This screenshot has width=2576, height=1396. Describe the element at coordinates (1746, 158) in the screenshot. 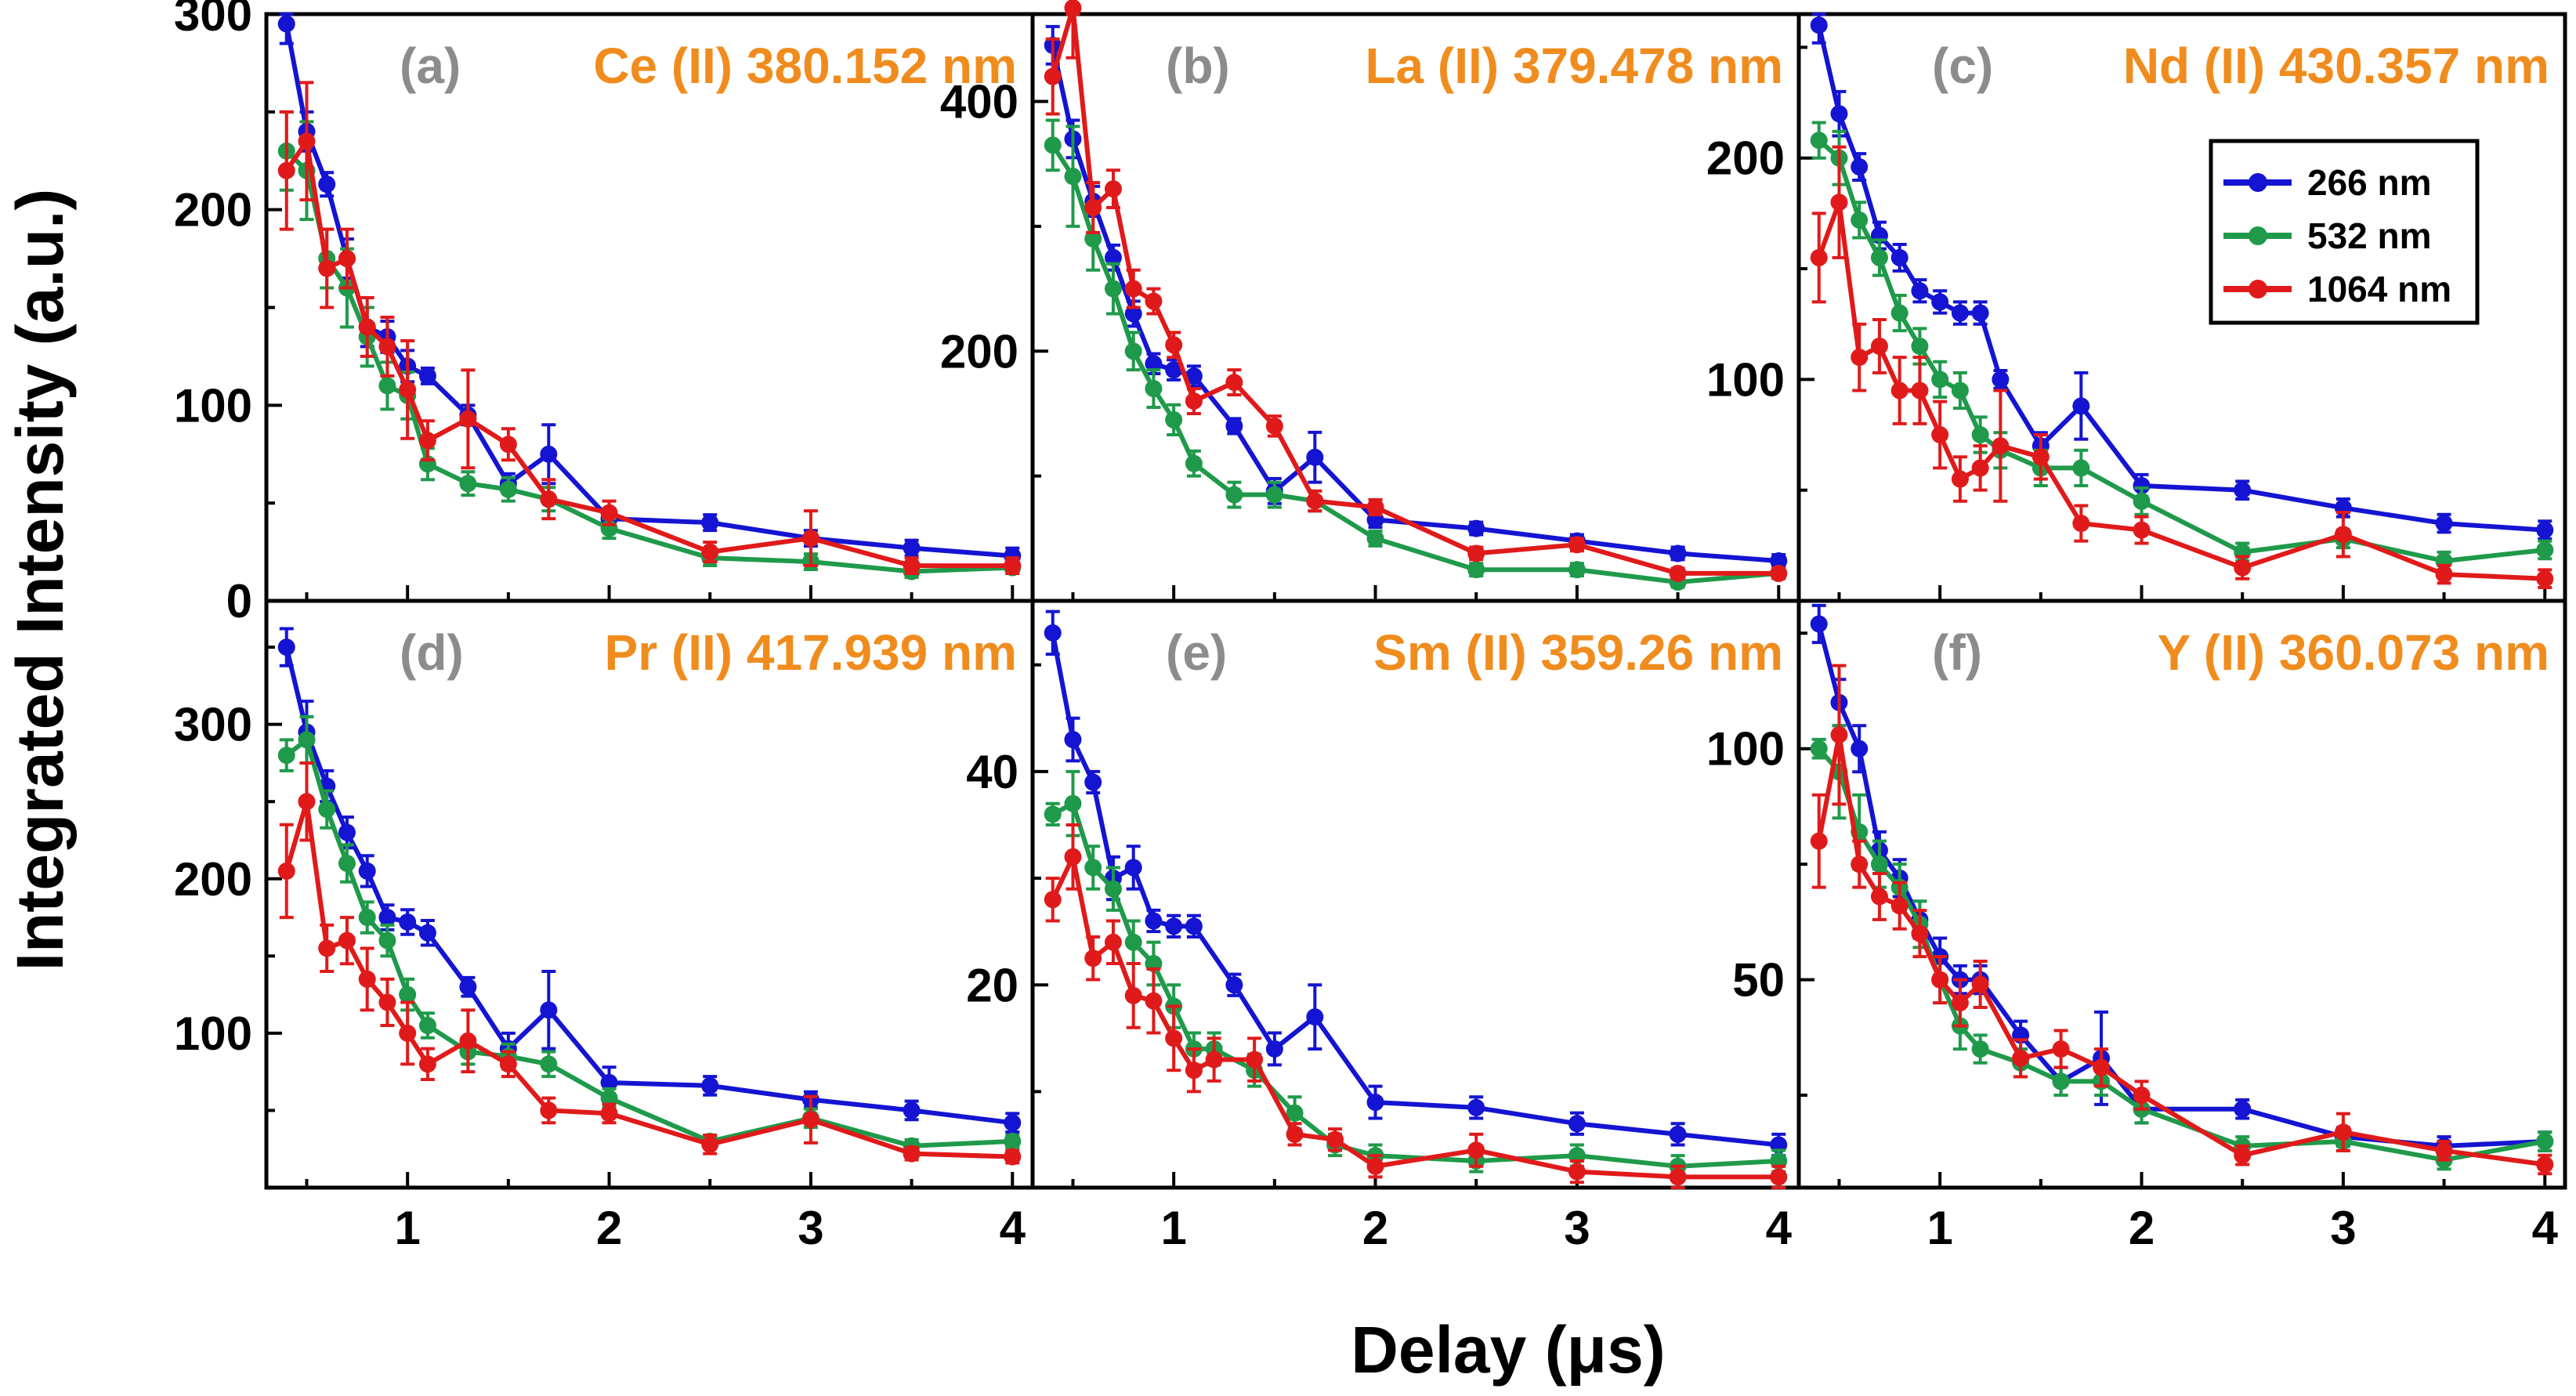

I see `y-tick-label-c: 200` at that location.